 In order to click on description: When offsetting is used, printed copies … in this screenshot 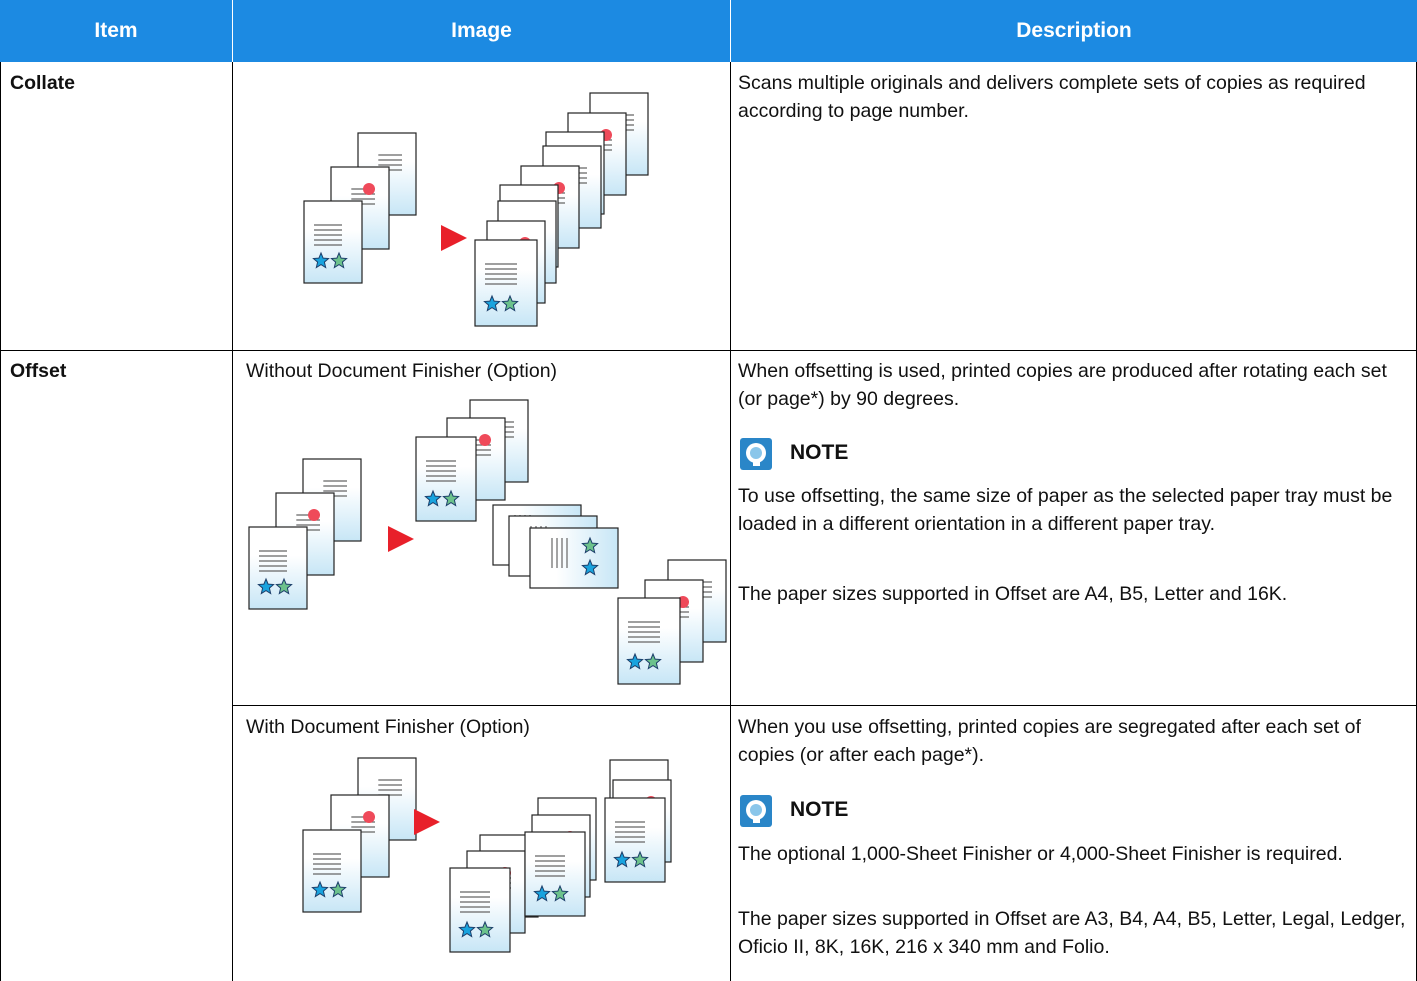, I will do `click(1062, 385)`.